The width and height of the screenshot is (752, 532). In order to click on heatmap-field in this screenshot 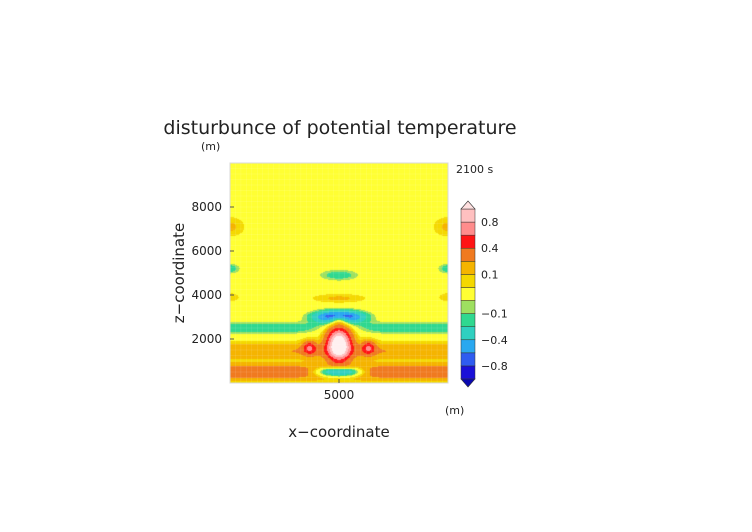, I will do `click(339, 273)`.